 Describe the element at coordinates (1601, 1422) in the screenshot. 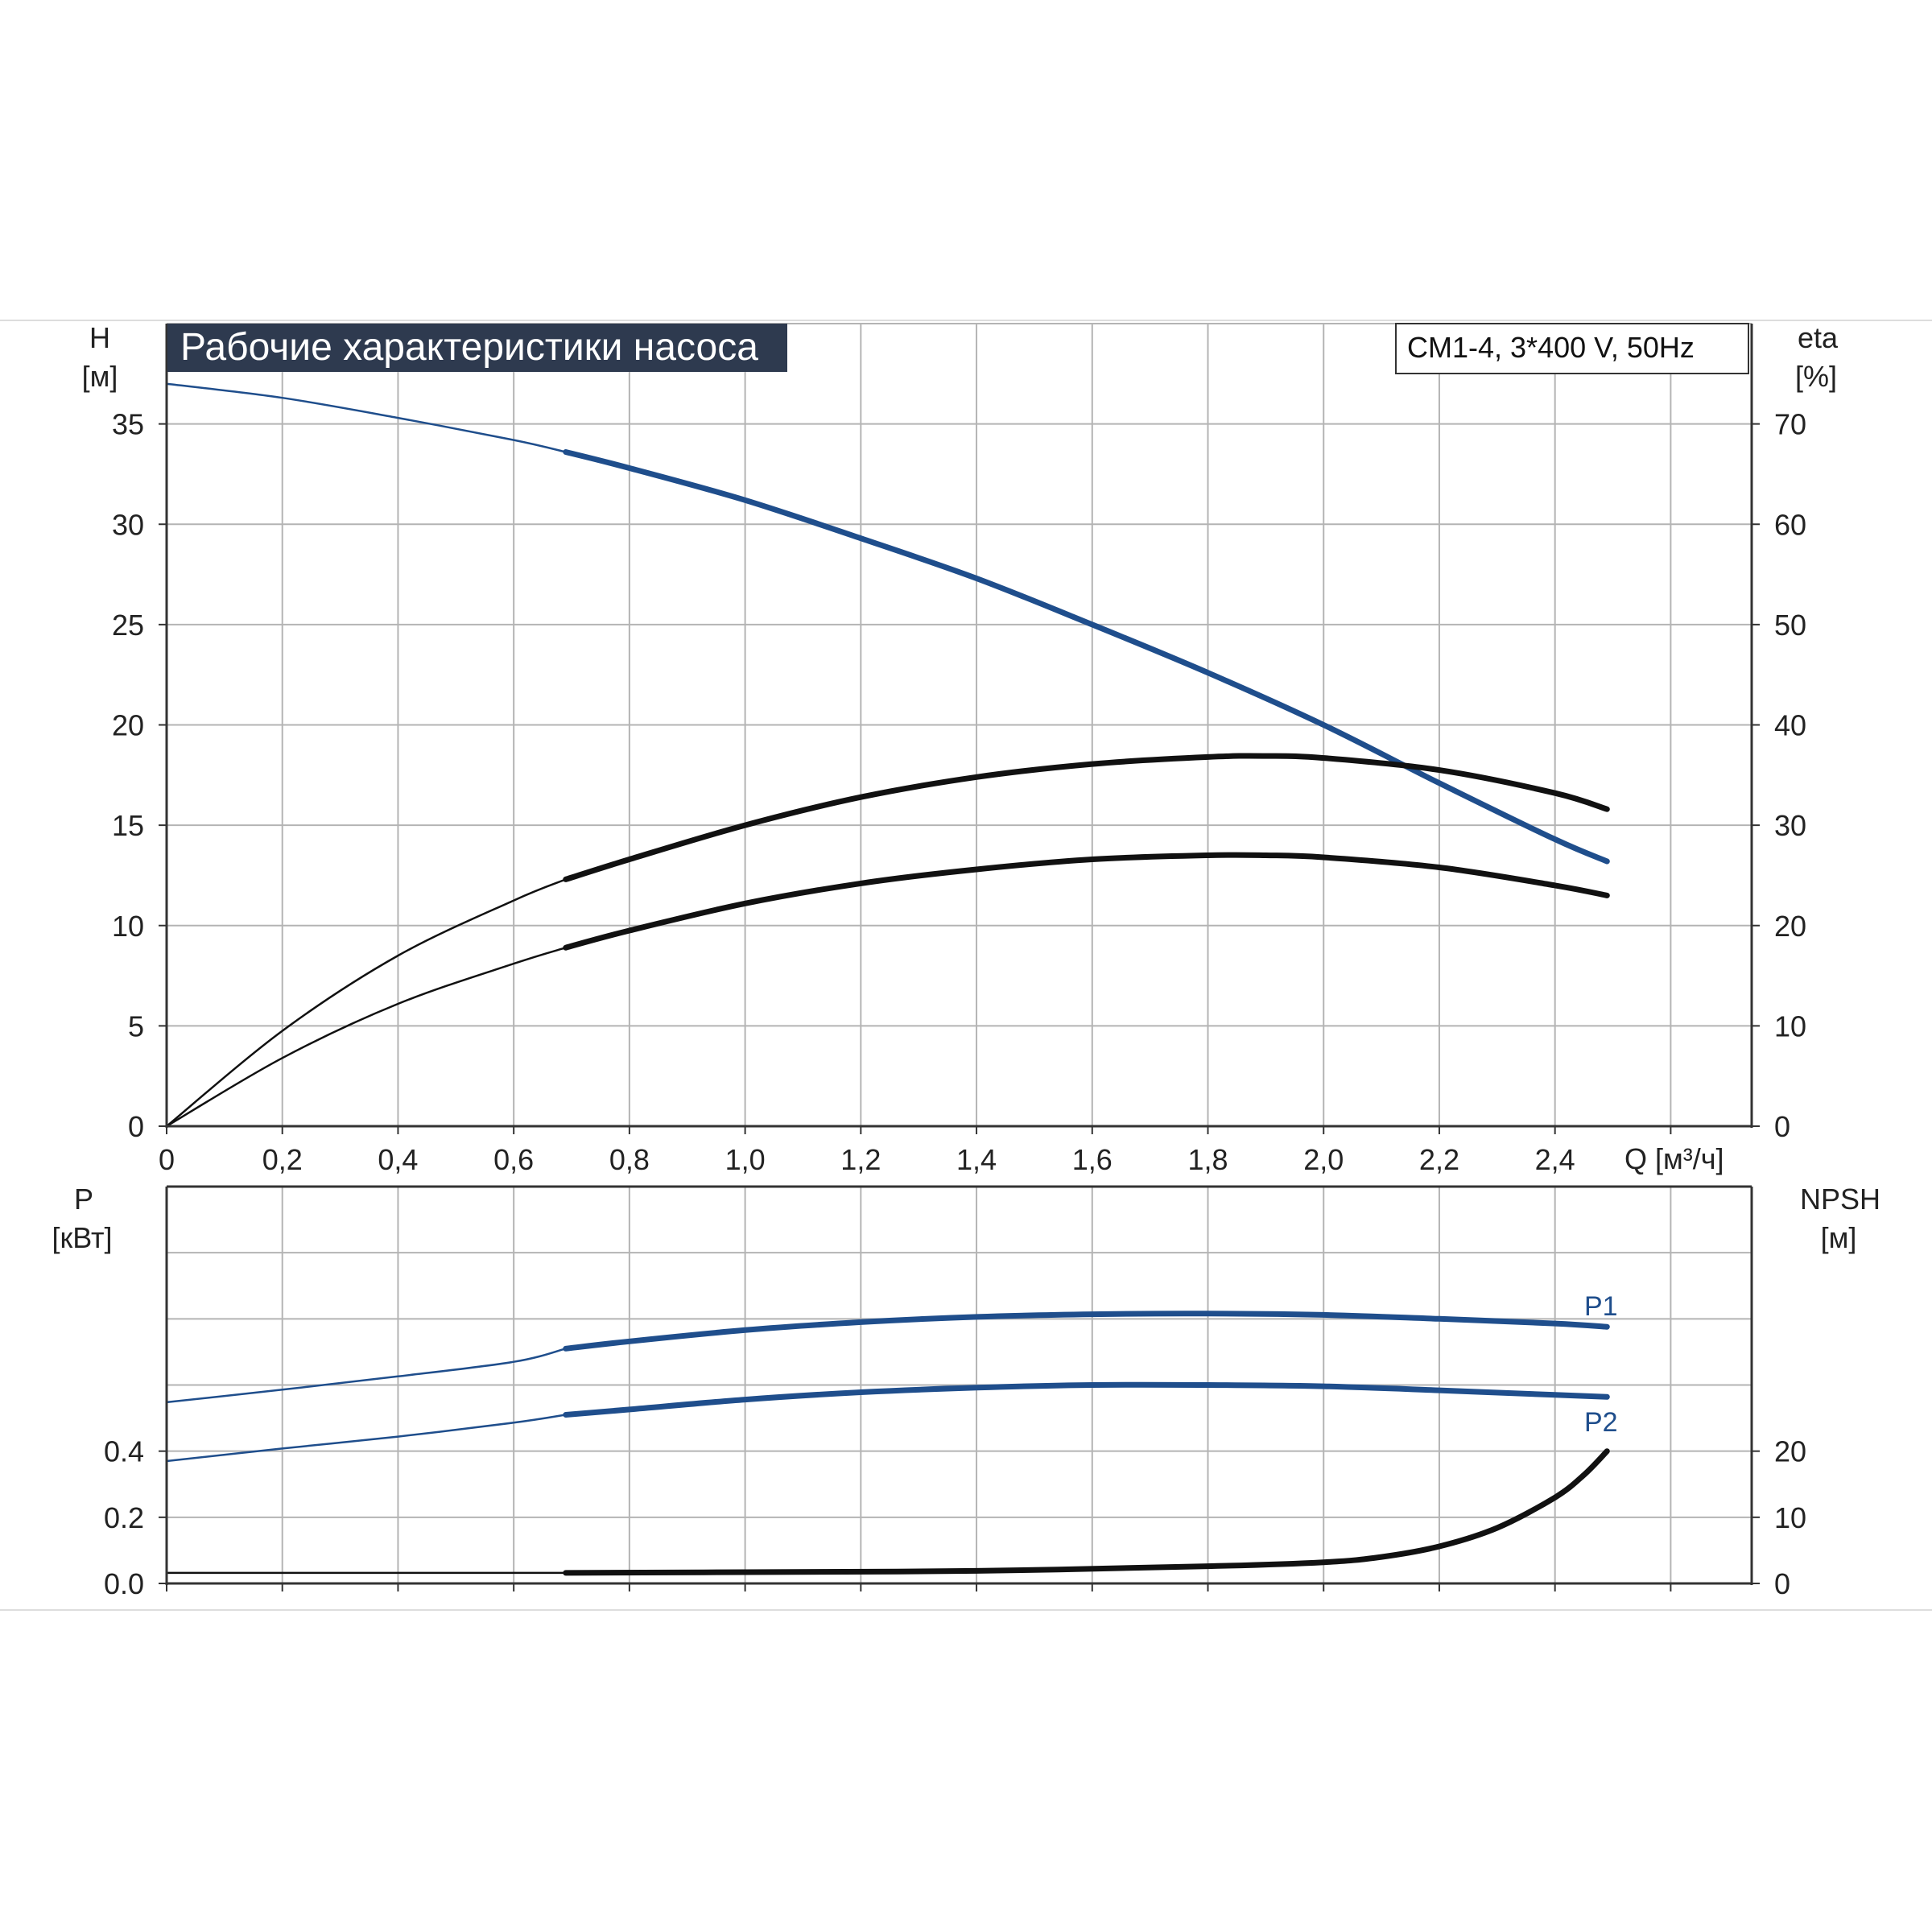

I see `p2-series-label: P2` at that location.